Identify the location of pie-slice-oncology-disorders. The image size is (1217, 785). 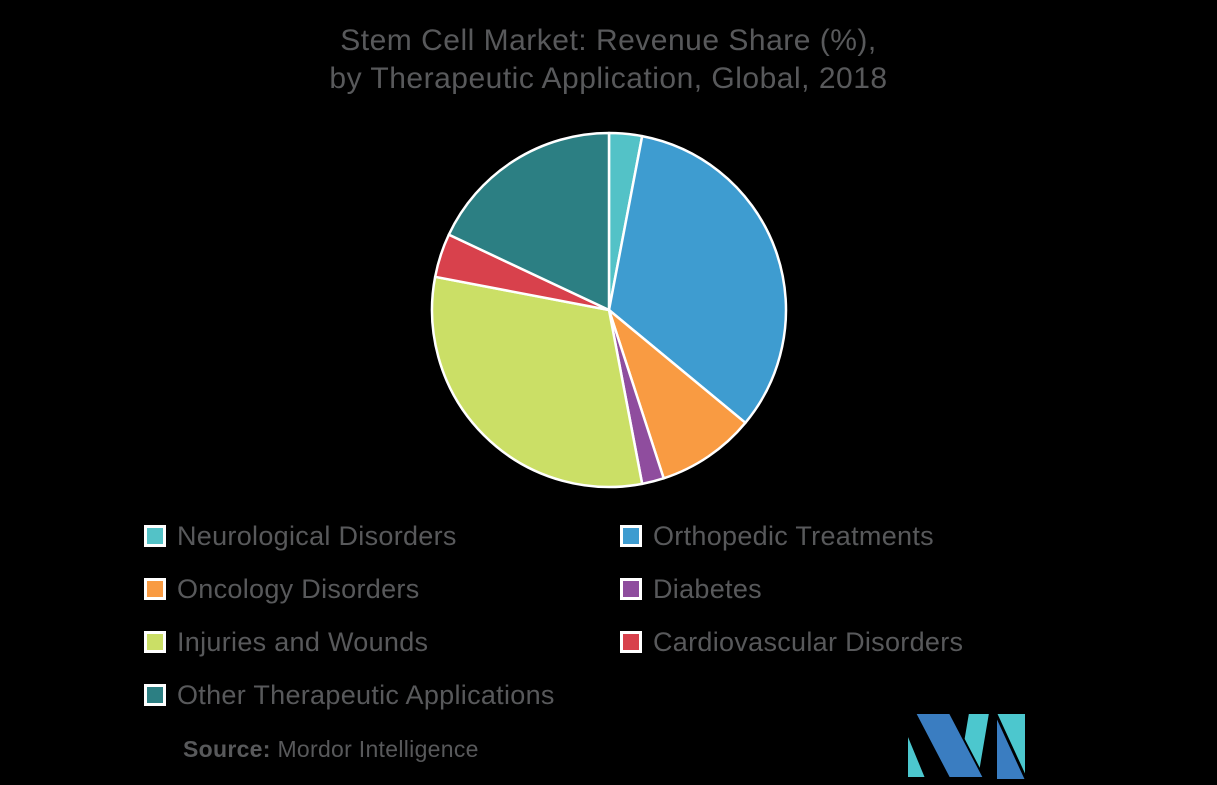
(677, 394).